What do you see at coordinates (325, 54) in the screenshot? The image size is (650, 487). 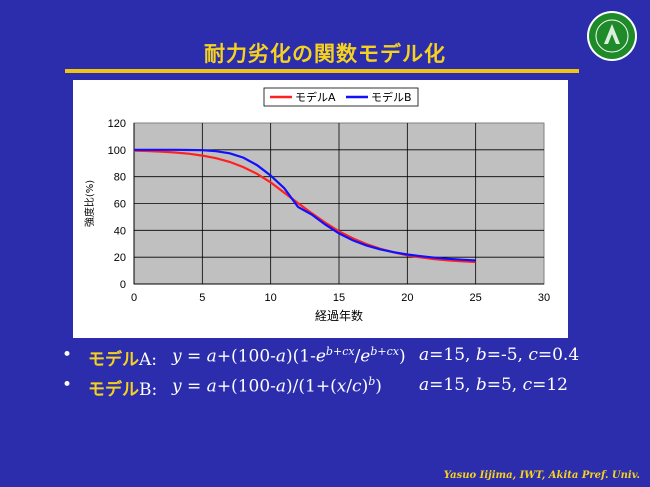 I see `slide-title: 耐力劣化の関数モデル化` at bounding box center [325, 54].